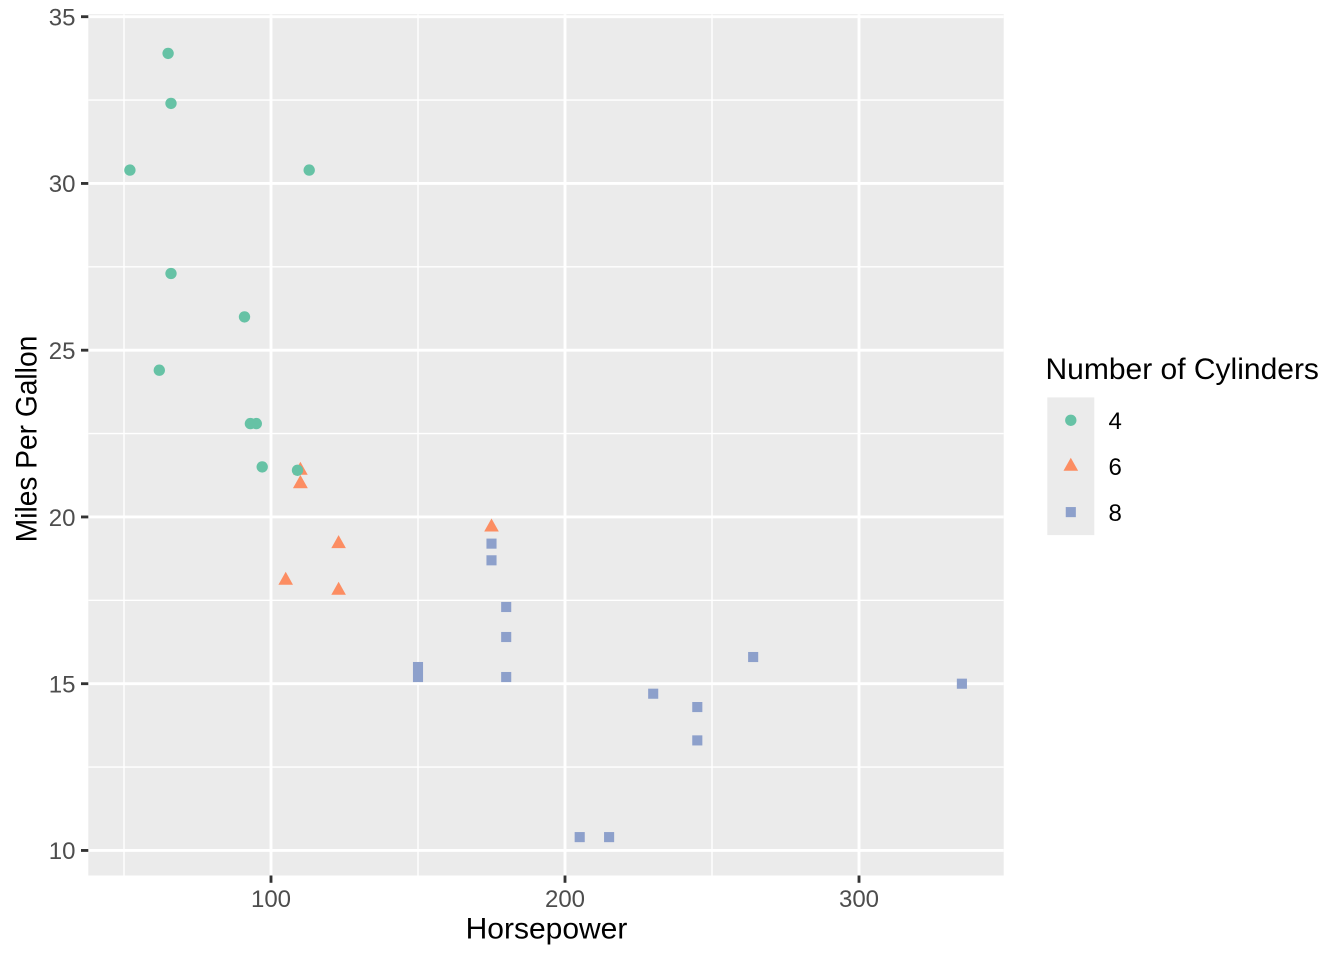  I want to click on svg-text: 200, so click(565, 899).